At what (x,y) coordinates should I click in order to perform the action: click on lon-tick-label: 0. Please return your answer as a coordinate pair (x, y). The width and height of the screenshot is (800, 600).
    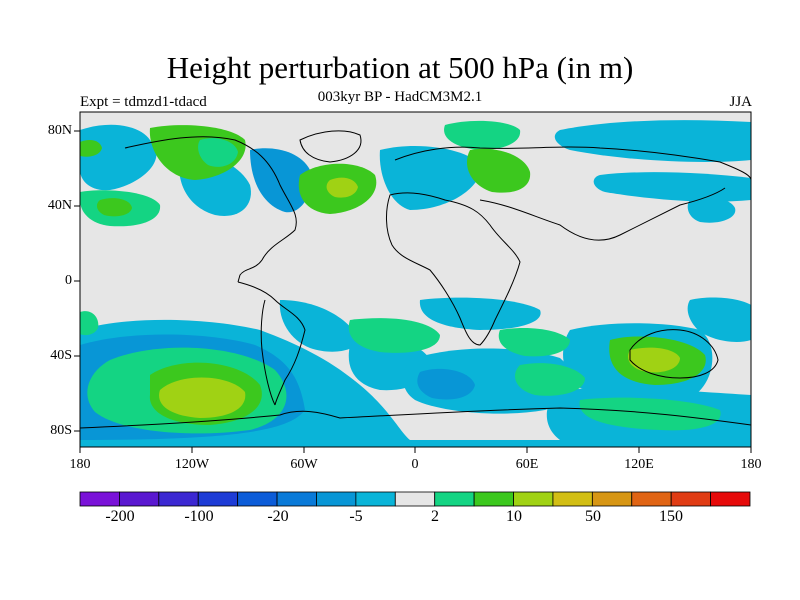
    Looking at the image, I should click on (415, 464).